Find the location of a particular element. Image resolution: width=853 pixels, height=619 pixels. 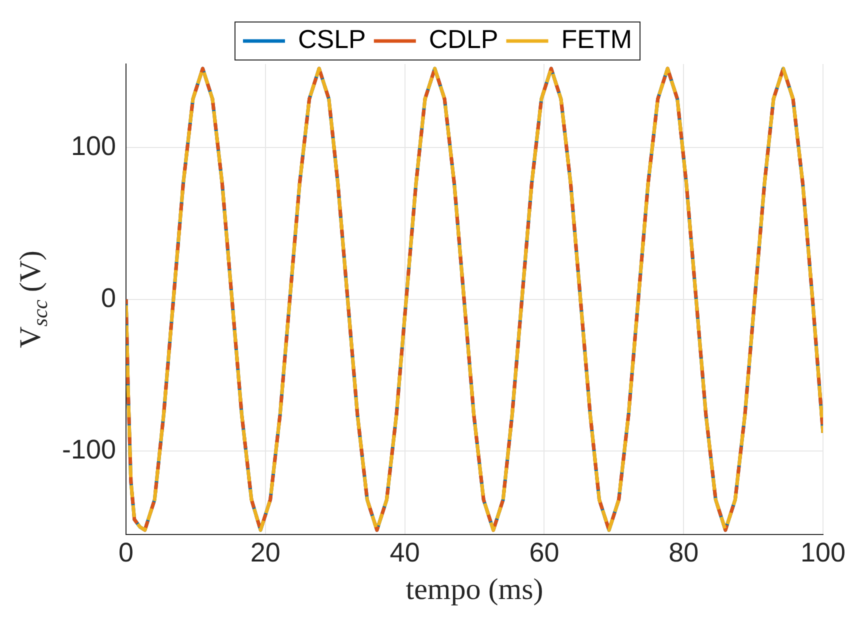

y-tick-label: 100 is located at coordinates (93, 145).